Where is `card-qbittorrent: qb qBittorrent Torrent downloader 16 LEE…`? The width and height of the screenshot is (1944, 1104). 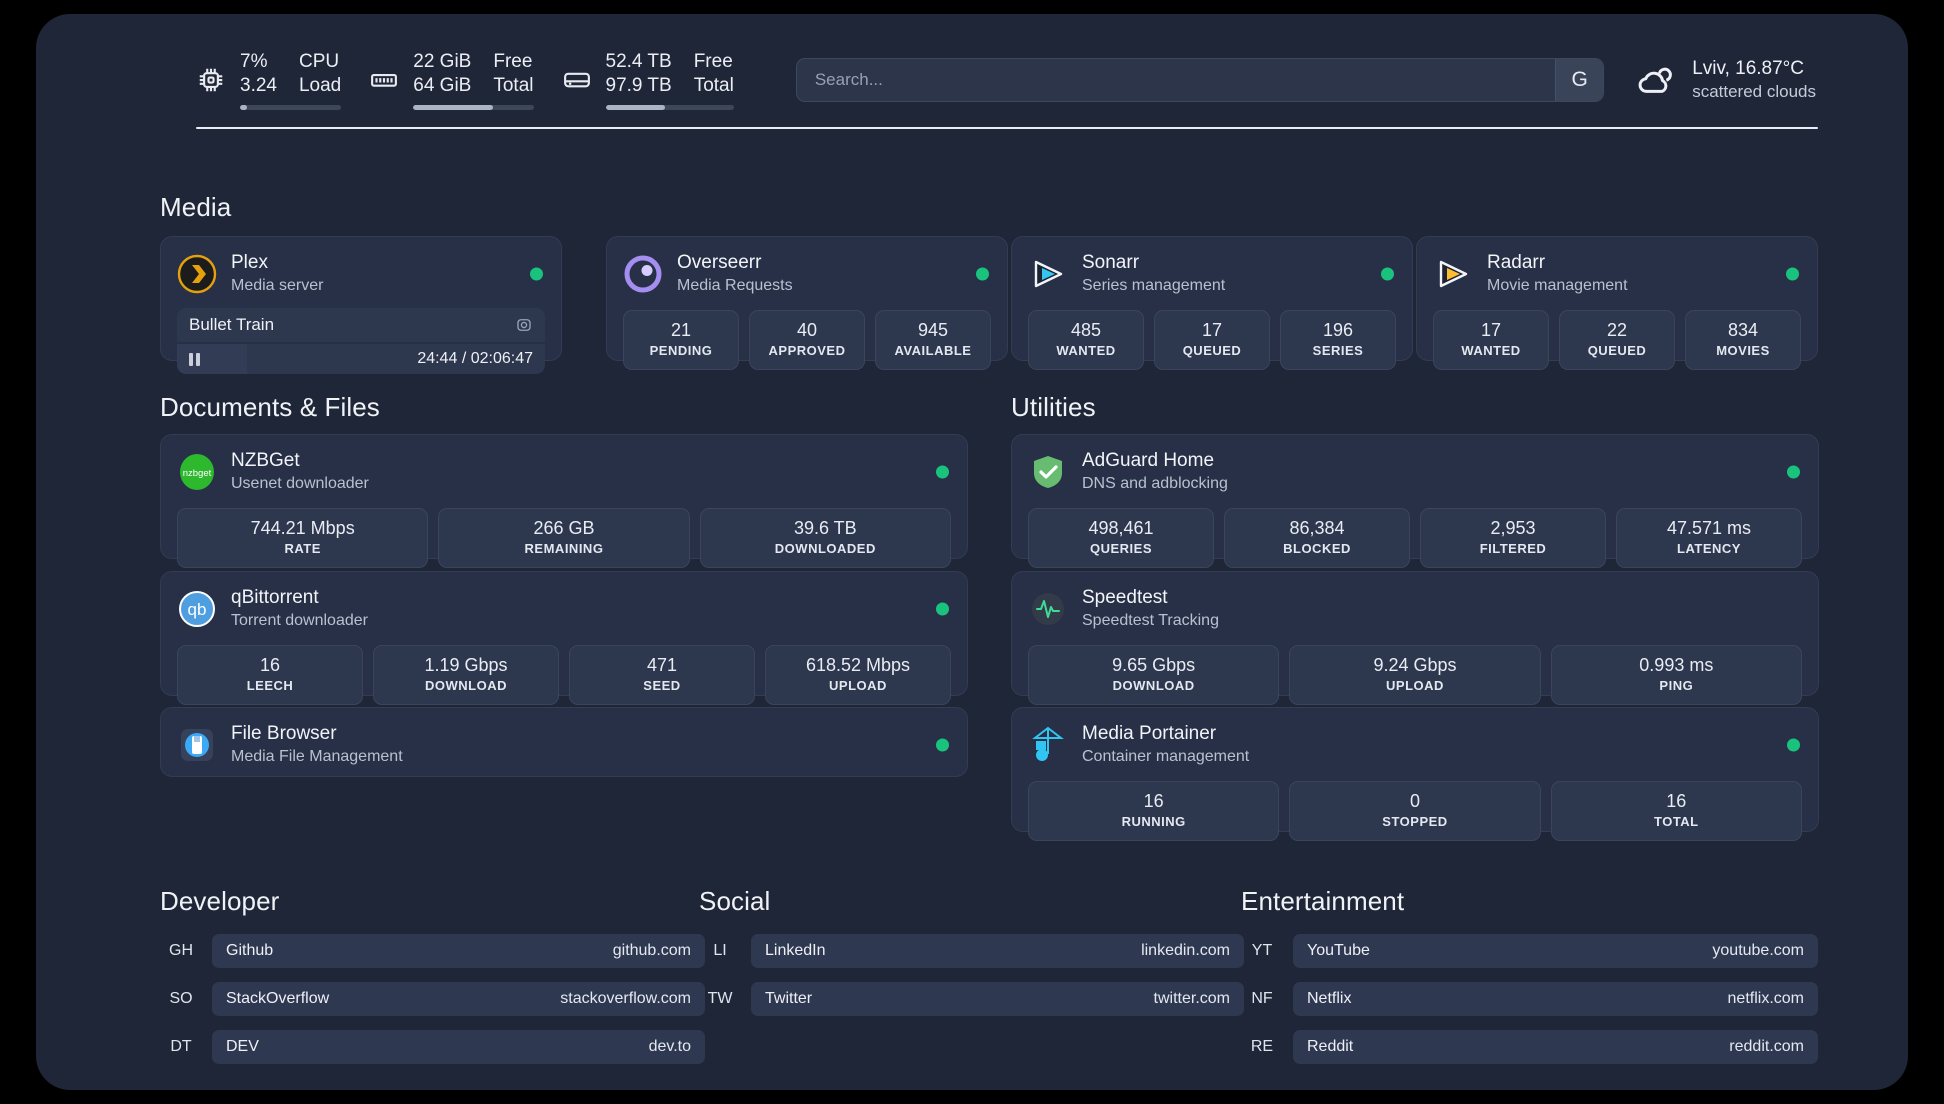
card-qbittorrent: qb qBittorrent Torrent downloader 16 LEE… is located at coordinates (564, 638).